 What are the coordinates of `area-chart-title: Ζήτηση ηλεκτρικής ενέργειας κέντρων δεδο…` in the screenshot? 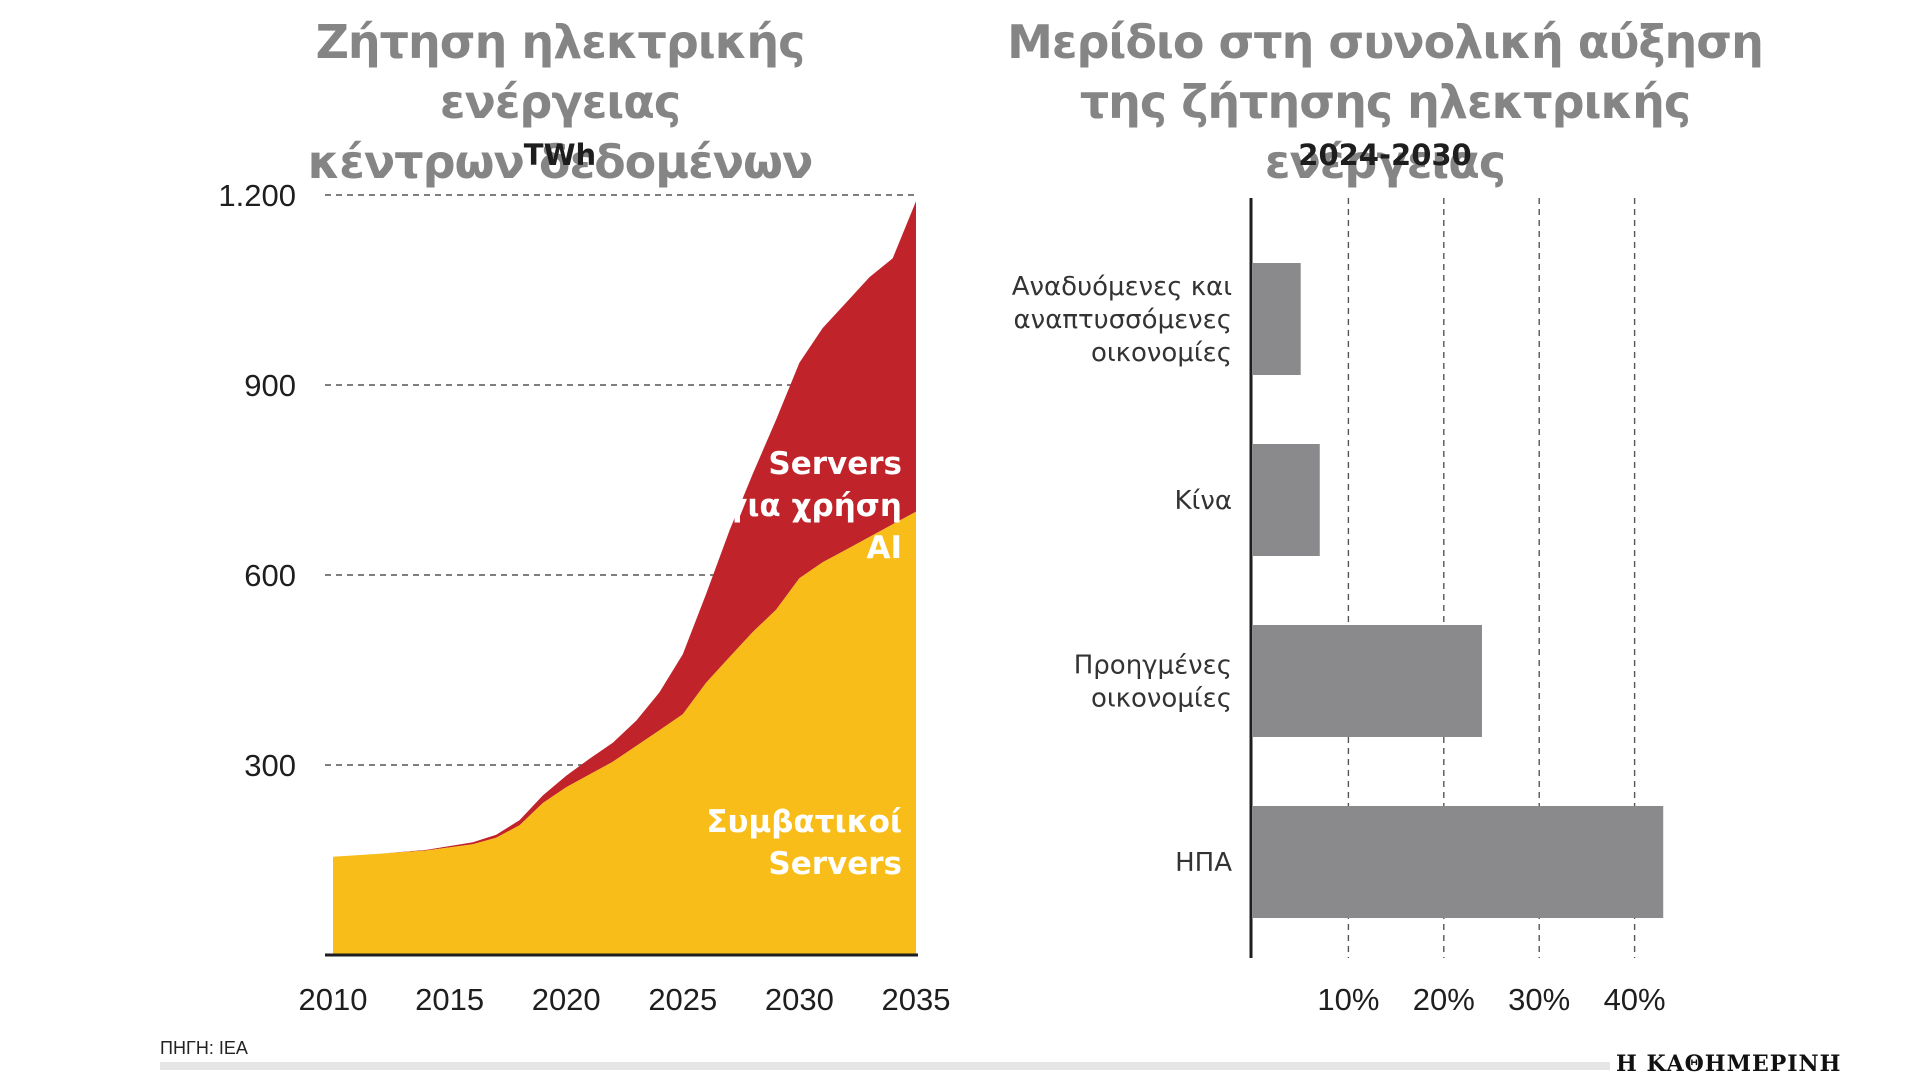 It's located at (560, 102).